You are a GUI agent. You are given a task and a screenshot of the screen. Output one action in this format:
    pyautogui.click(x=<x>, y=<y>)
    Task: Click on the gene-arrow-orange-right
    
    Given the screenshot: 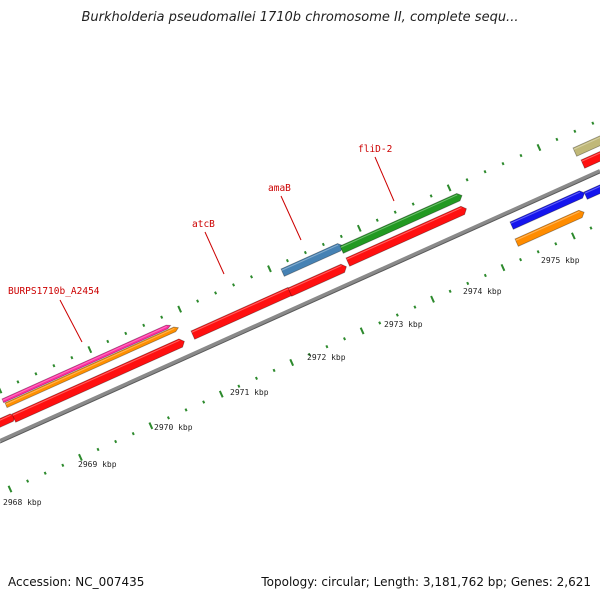 What is the action you would take?
    pyautogui.click(x=549, y=228)
    